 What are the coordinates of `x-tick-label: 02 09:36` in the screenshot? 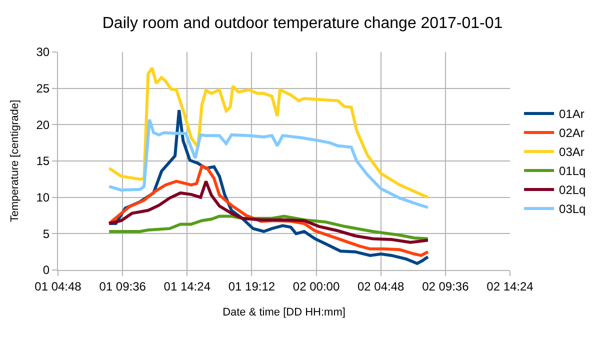 It's located at (446, 286).